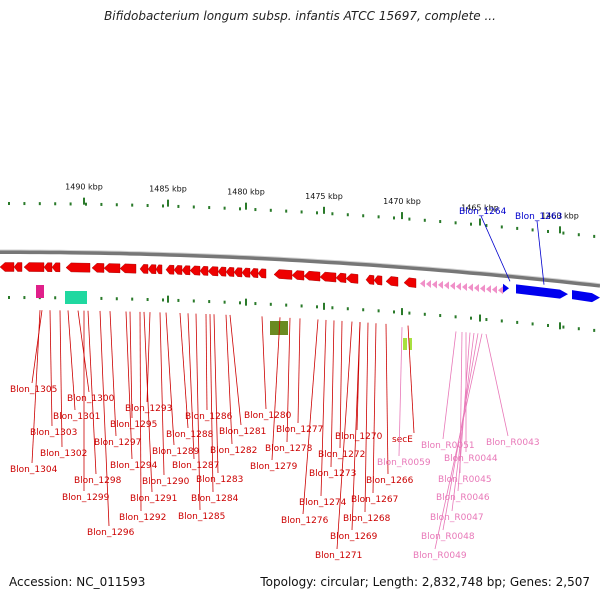 The width and height of the screenshot is (600, 600). Describe the element at coordinates (153, 499) in the screenshot. I see `gene-label: Blon_1291` at that location.